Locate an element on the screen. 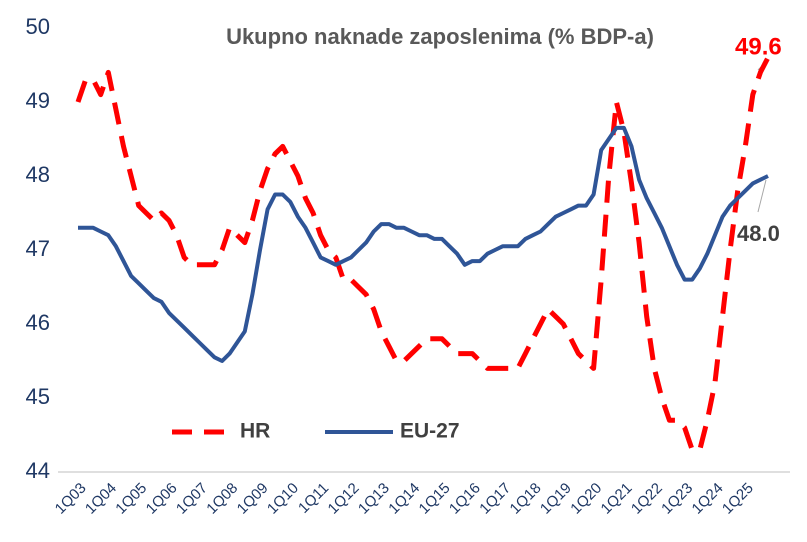  x-tick-label: 1Q23 is located at coordinates (677, 499).